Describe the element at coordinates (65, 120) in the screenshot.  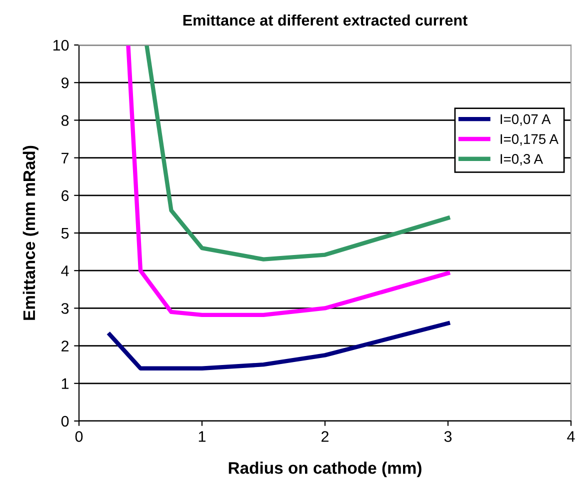
I see `y-tick-label: 8` at that location.